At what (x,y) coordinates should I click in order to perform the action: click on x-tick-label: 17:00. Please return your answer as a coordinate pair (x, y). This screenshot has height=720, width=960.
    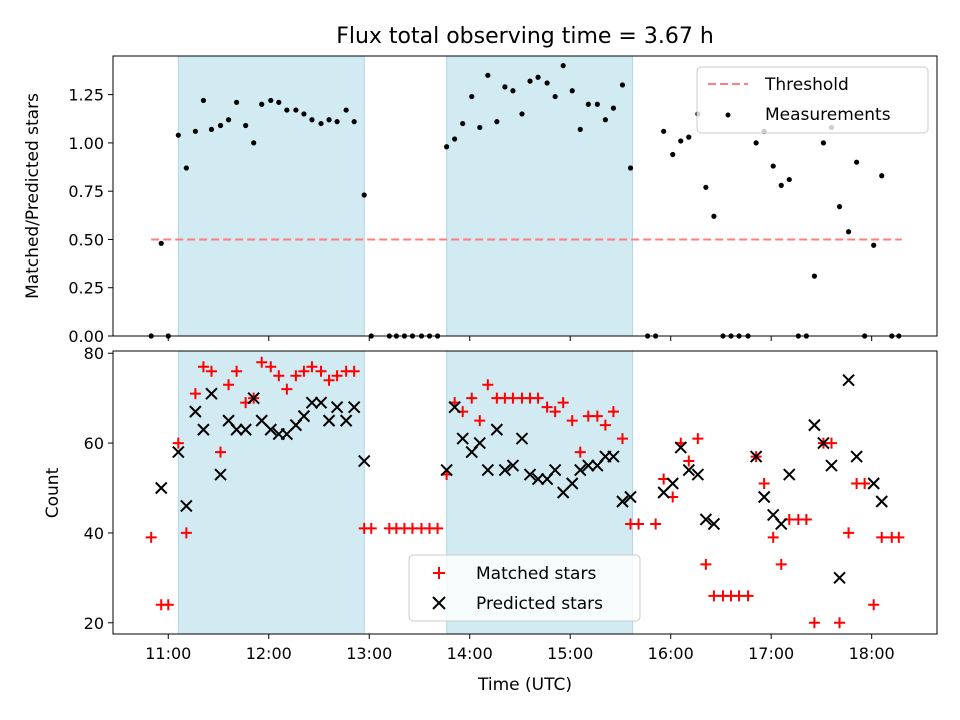
    Looking at the image, I should click on (771, 653).